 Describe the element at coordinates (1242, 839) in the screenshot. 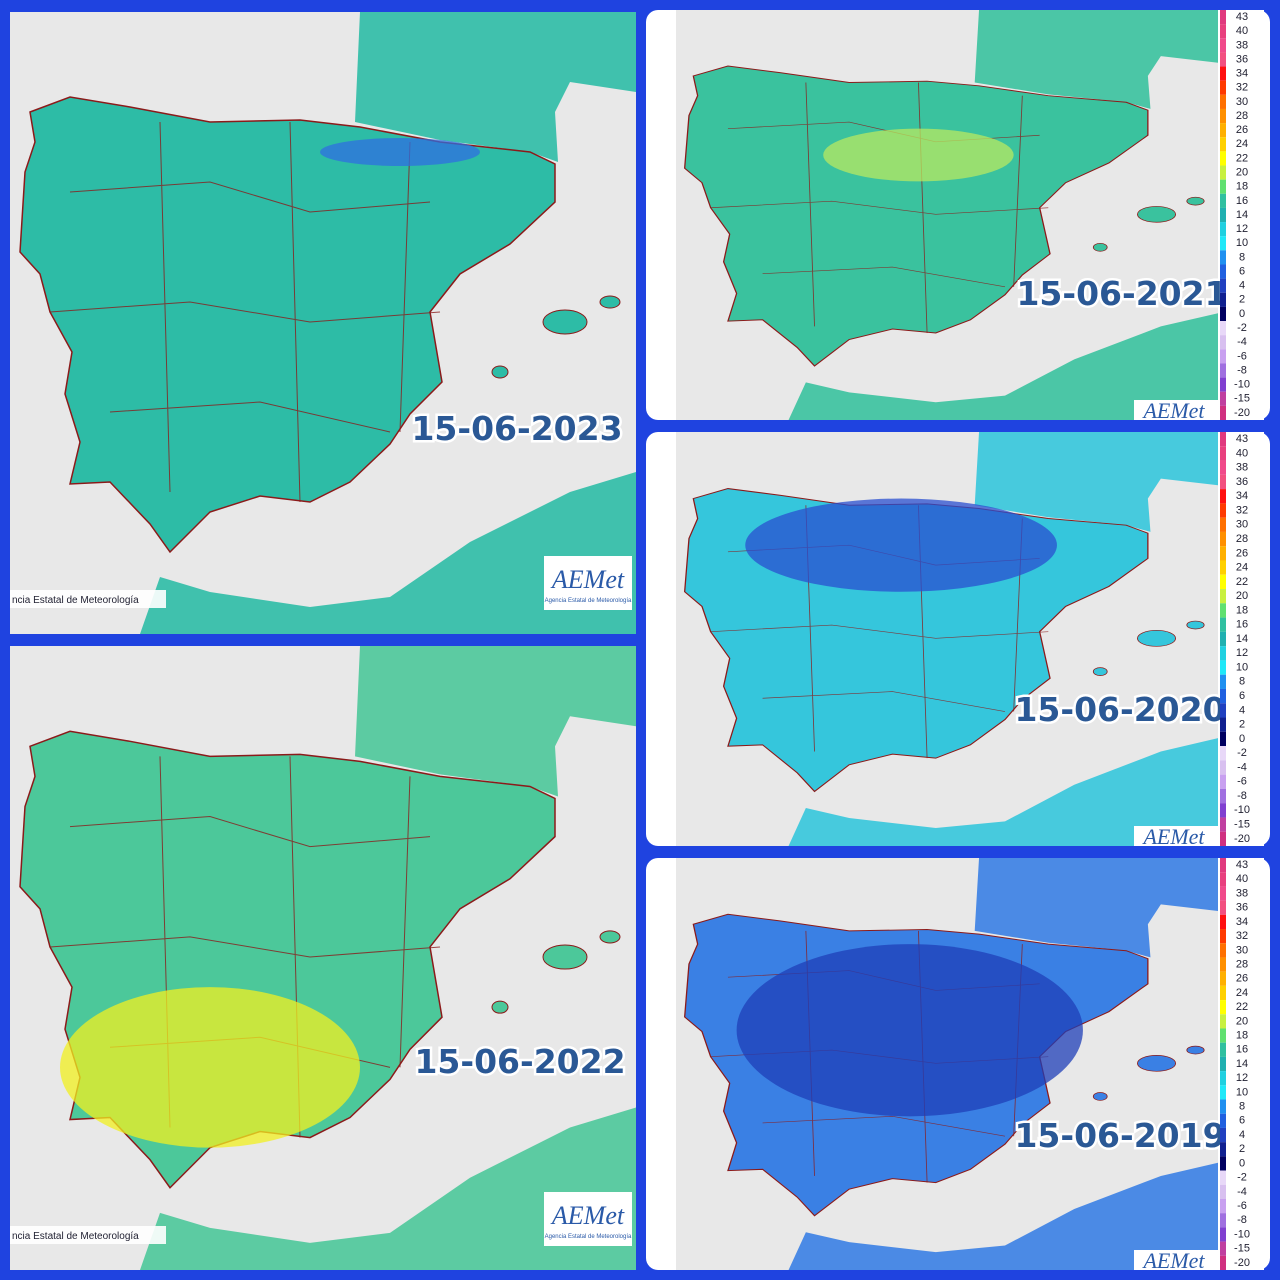

I see `legend-label: -20` at that location.